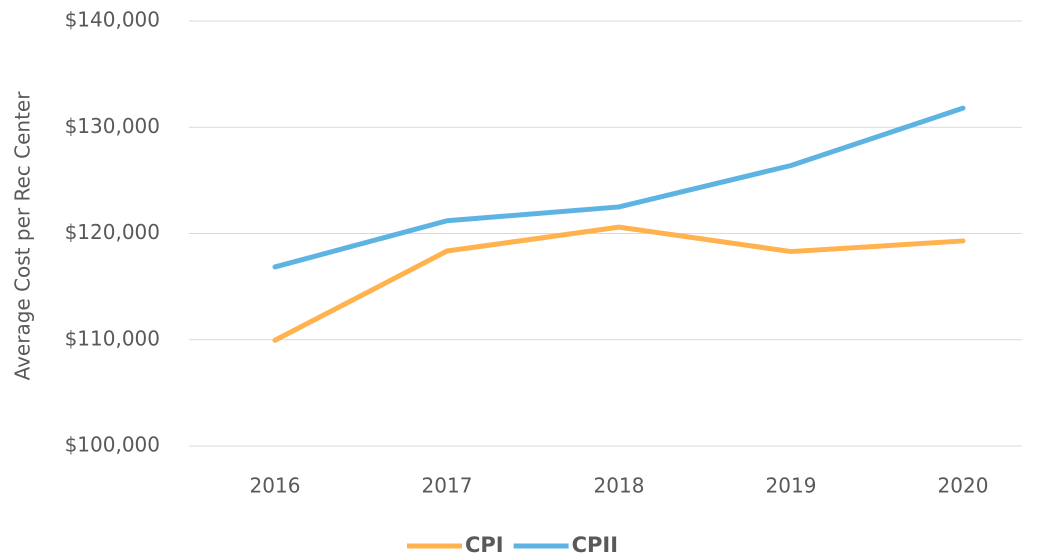  What do you see at coordinates (112, 445) in the screenshot?
I see `y-tick-label: $100,000` at bounding box center [112, 445].